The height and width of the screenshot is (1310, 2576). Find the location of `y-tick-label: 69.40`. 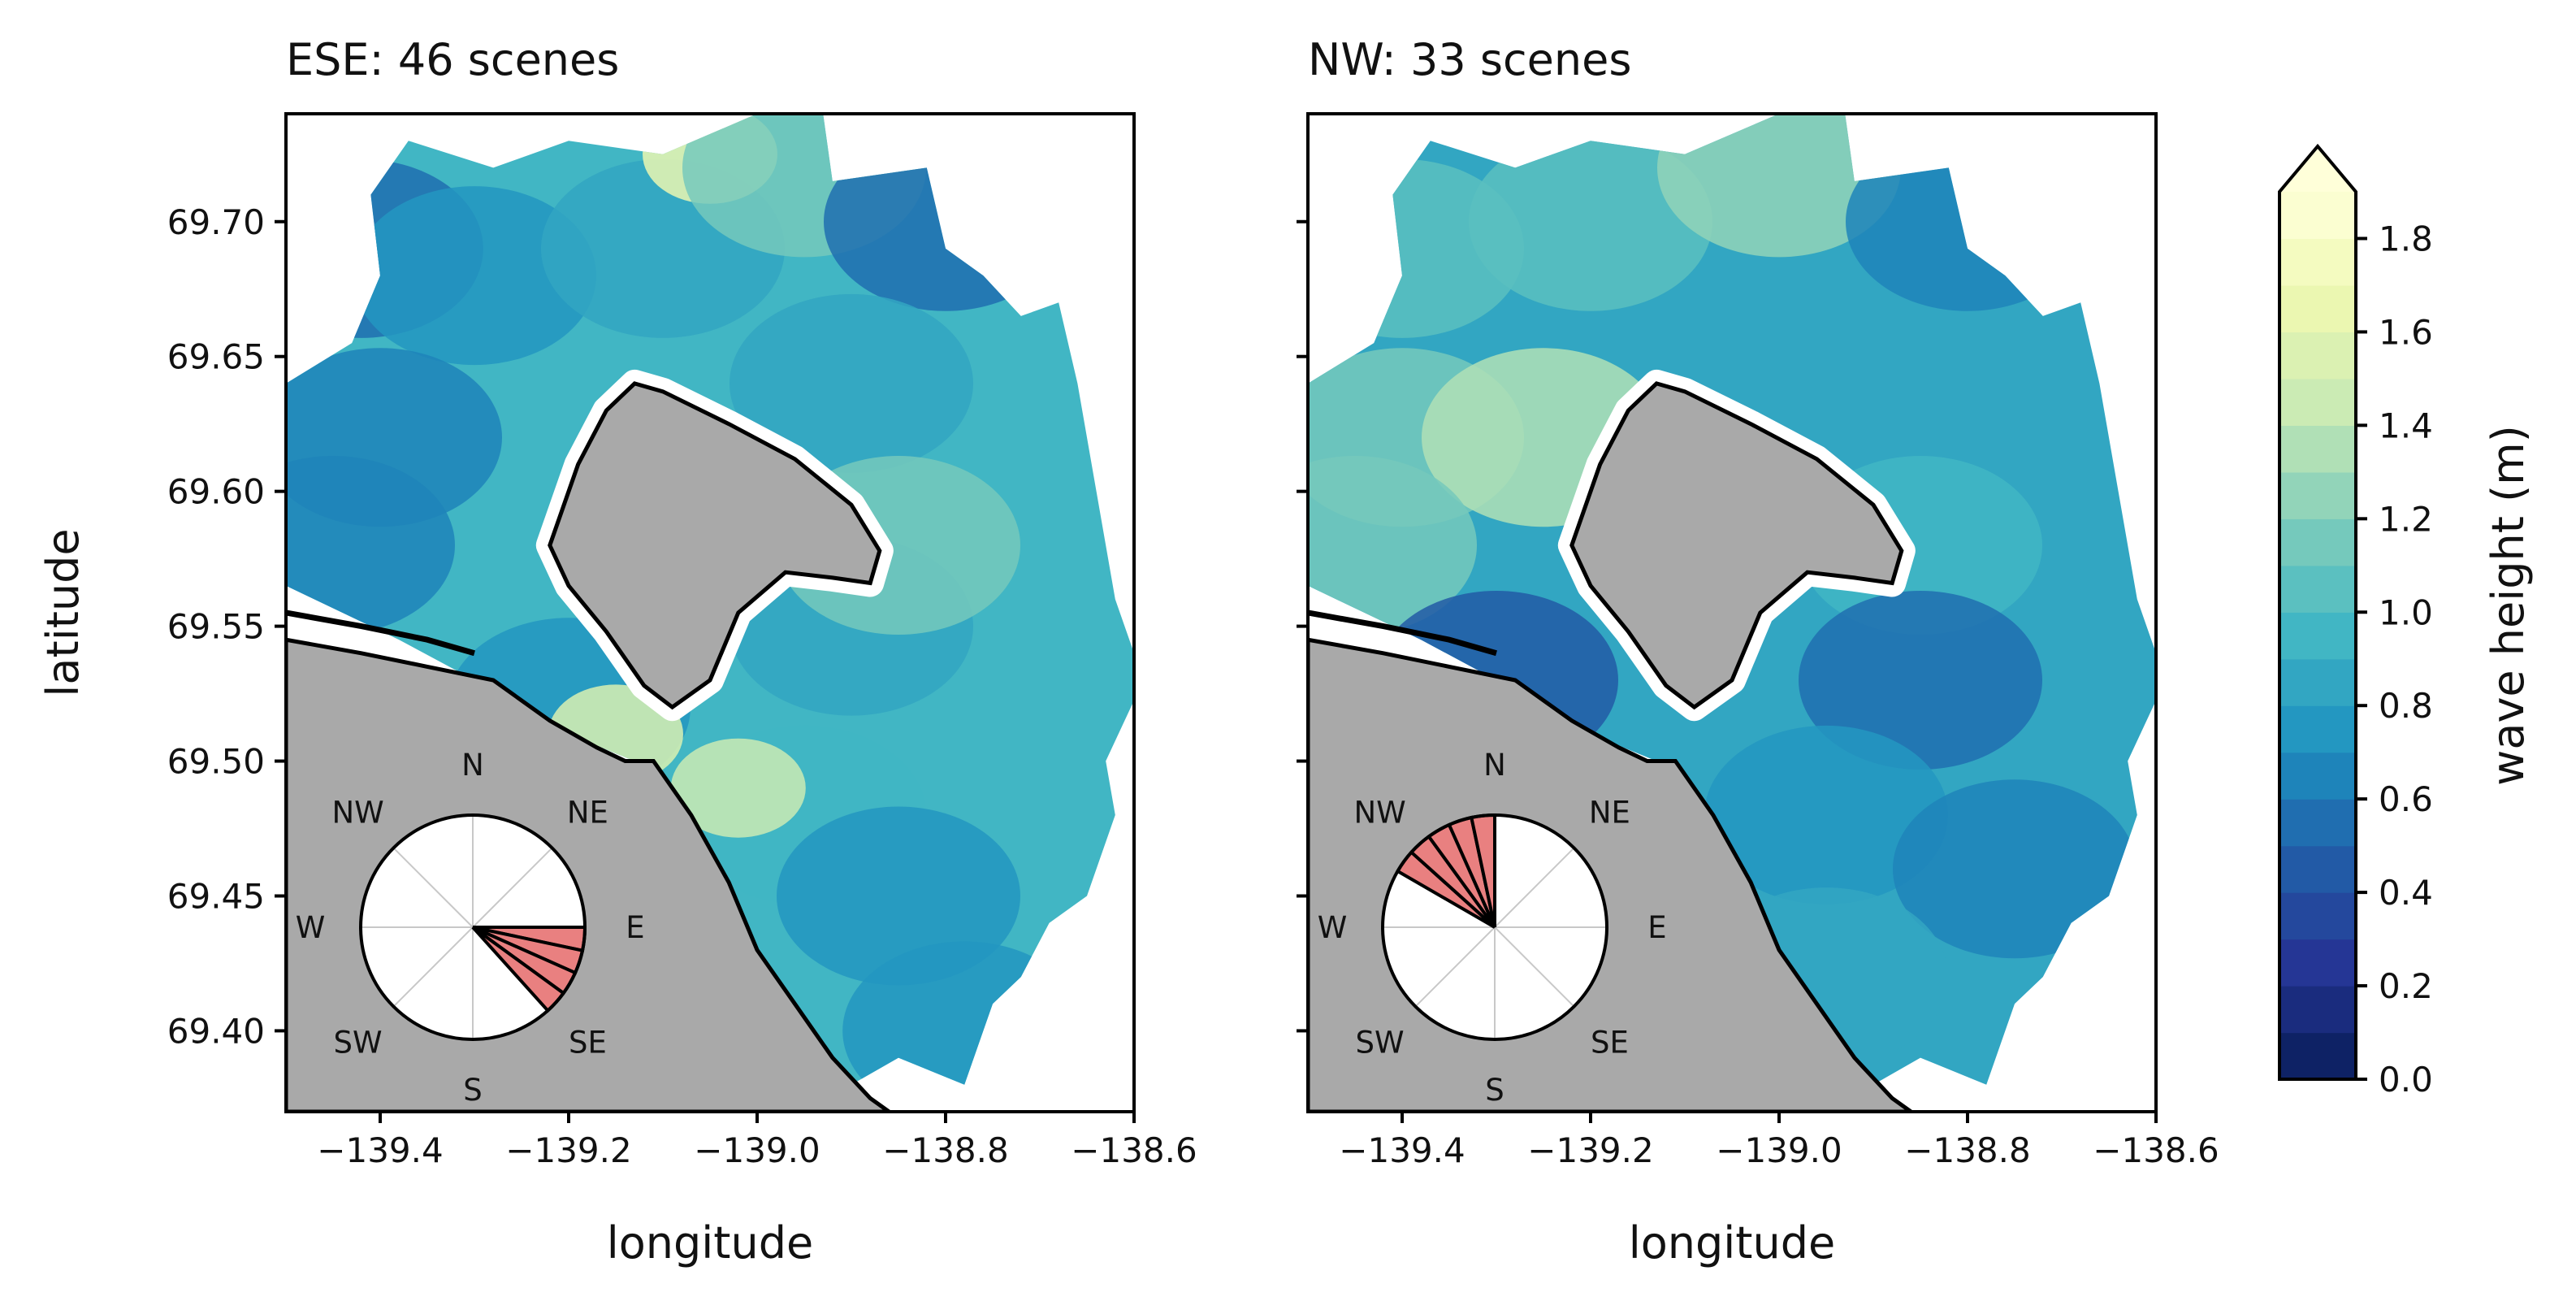

y-tick-label: 69.40 is located at coordinates (216, 1031).